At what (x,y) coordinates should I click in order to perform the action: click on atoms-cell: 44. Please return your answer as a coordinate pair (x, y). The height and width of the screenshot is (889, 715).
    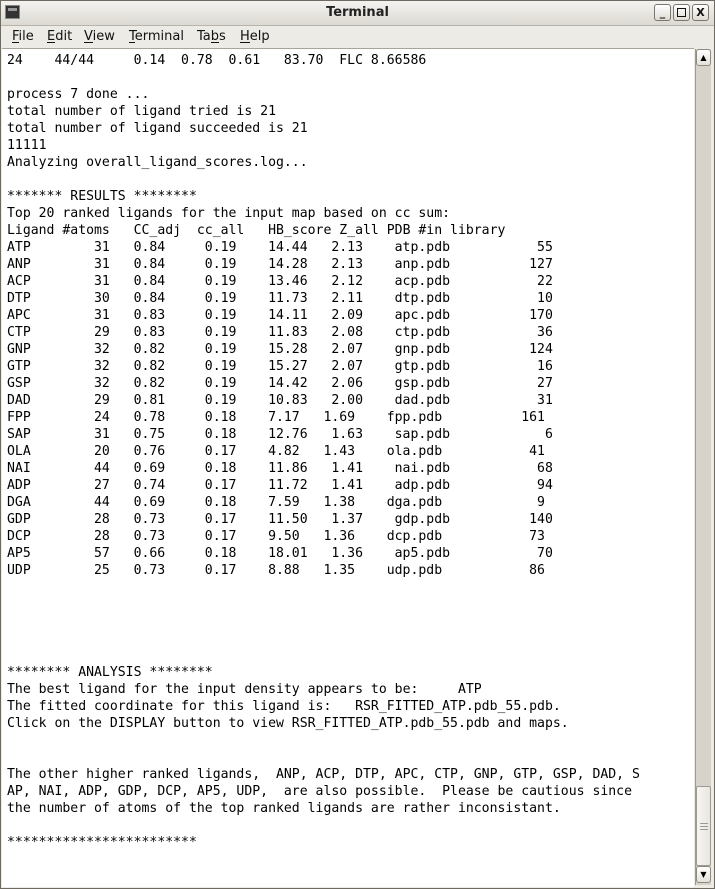
    Looking at the image, I should click on (102, 502).